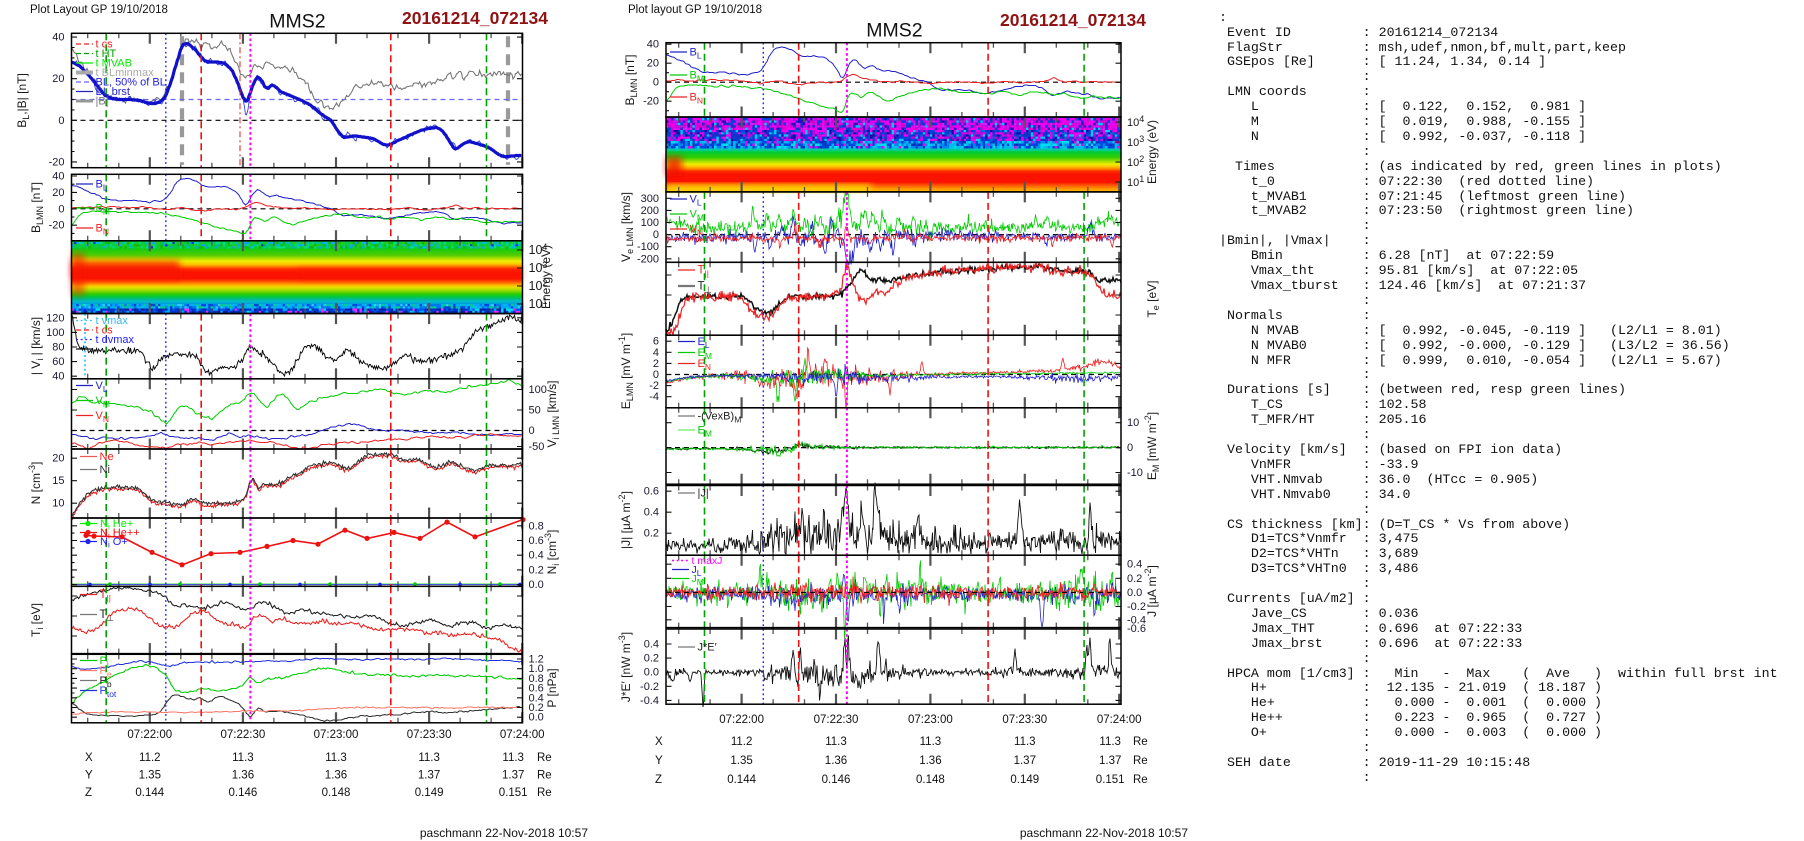  Describe the element at coordinates (297, 21) in the screenshot. I see `svg-text: MMS2` at that location.